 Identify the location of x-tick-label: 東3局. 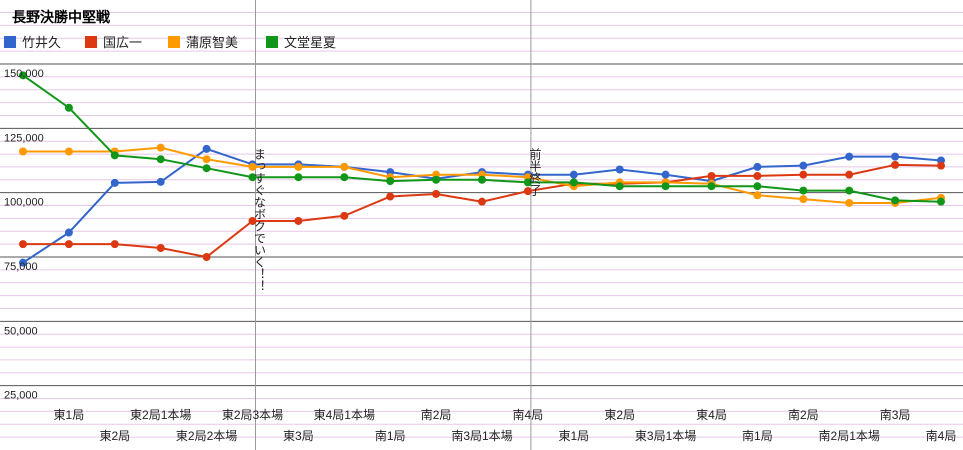
(298, 436).